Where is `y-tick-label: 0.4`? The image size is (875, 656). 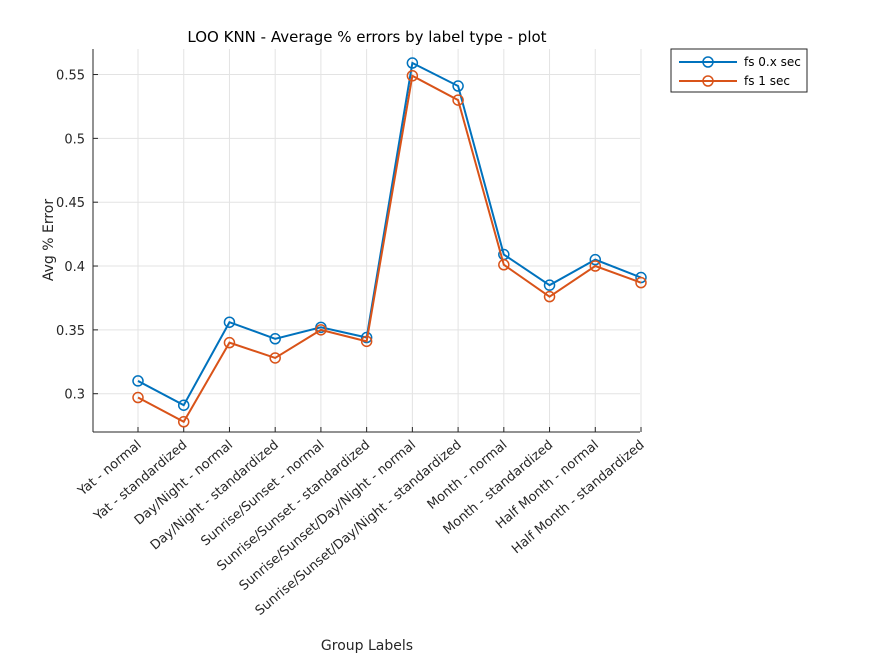
y-tick-label: 0.4 is located at coordinates (74, 267).